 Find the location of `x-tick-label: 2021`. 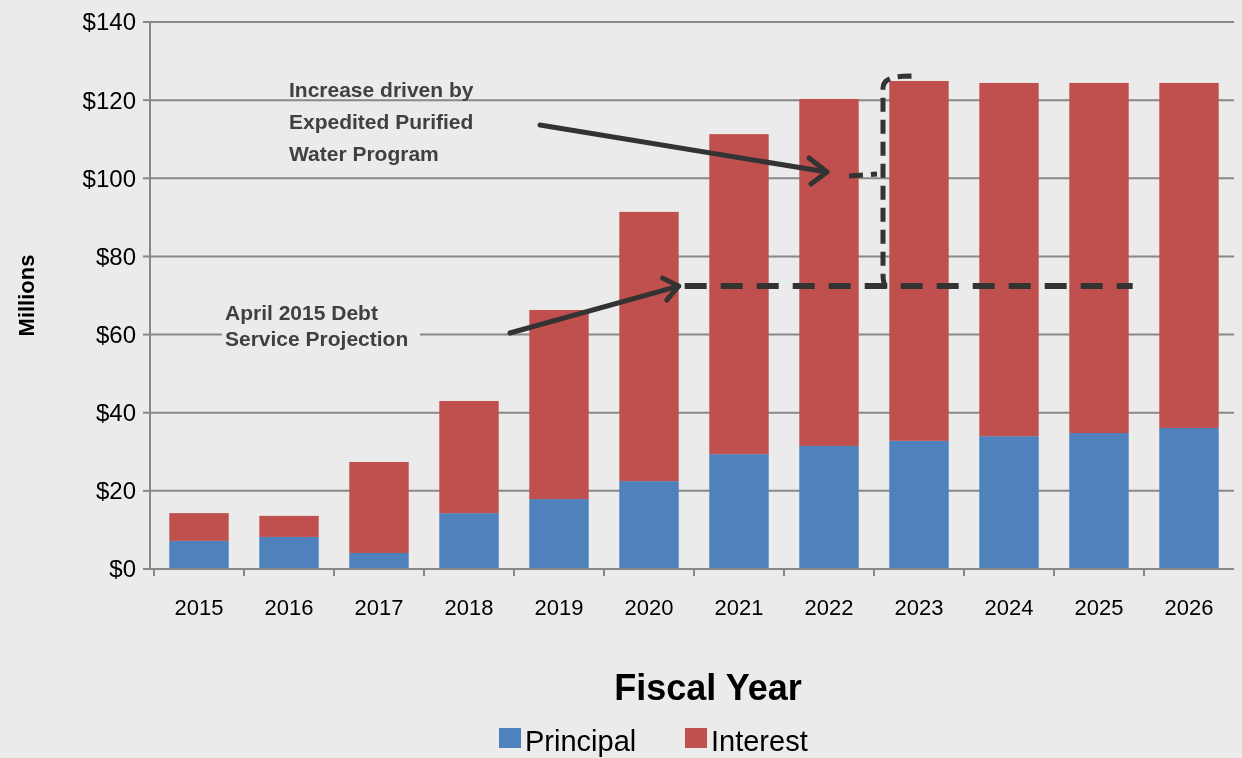

x-tick-label: 2021 is located at coordinates (739, 607).